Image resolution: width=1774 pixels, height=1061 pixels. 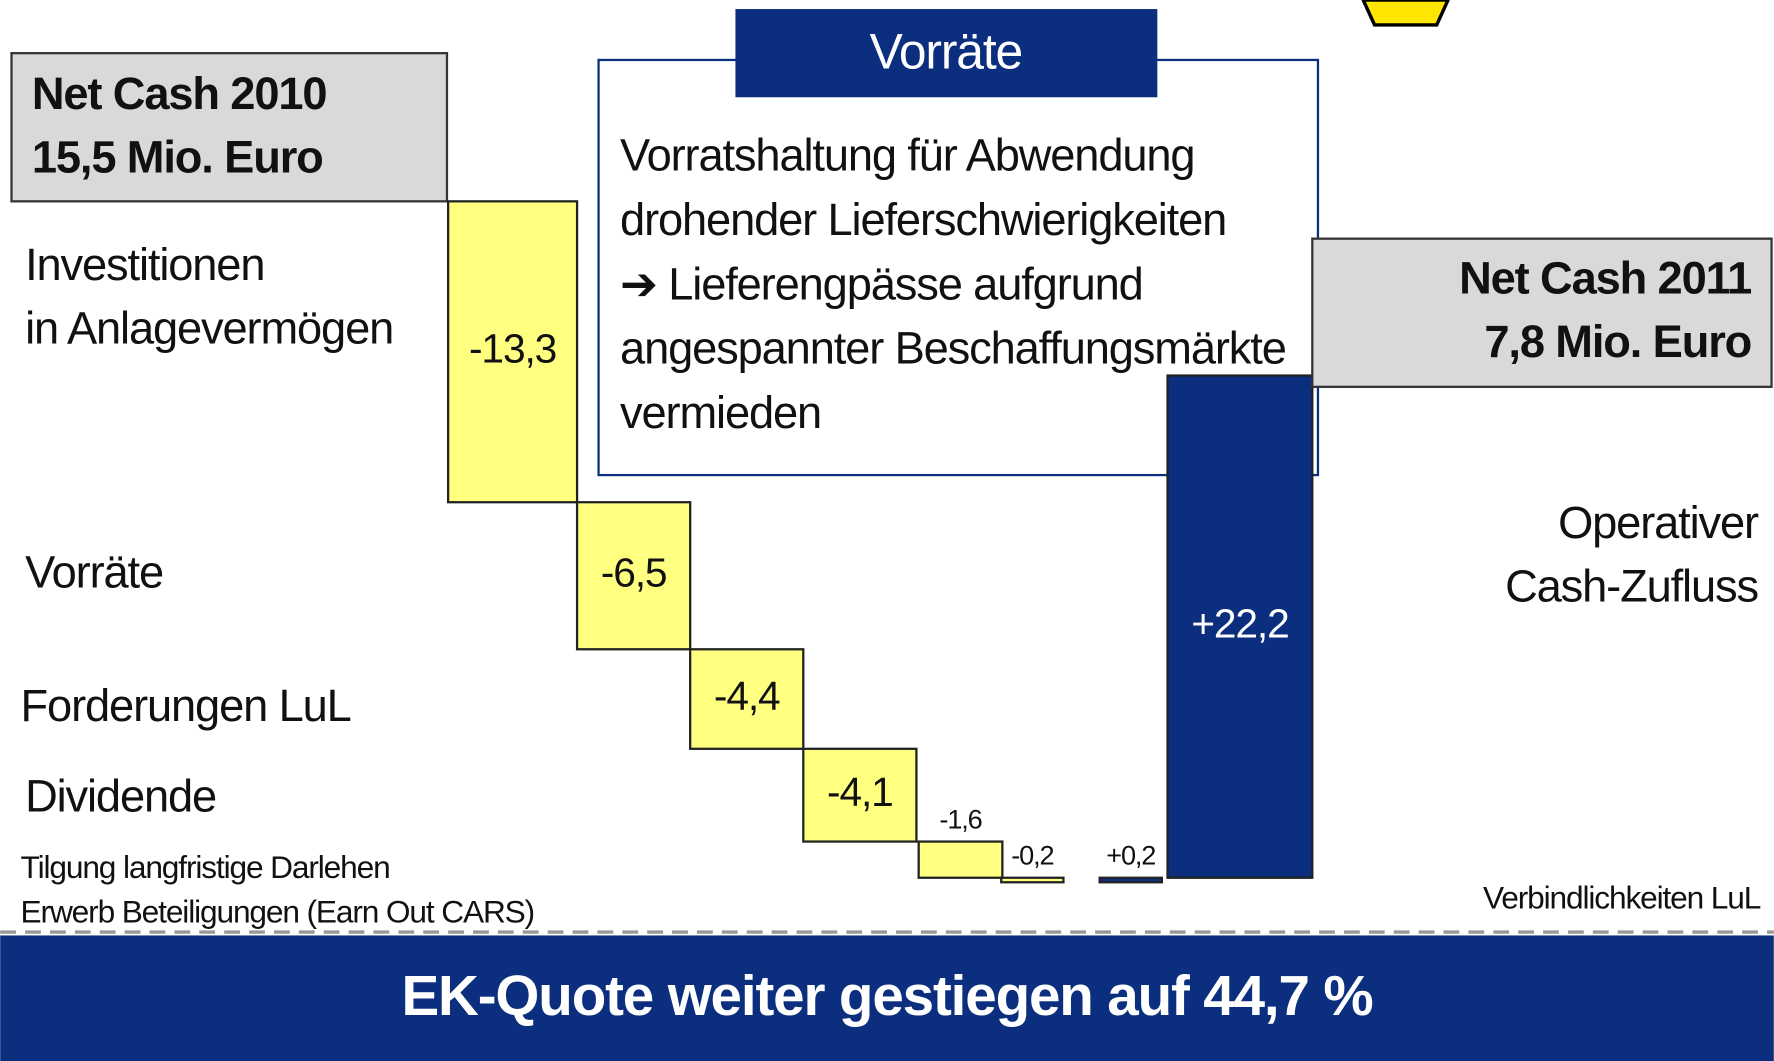 What do you see at coordinates (205, 867) in the screenshot?
I see `category-label: Tilgung langfristige Darlehen` at bounding box center [205, 867].